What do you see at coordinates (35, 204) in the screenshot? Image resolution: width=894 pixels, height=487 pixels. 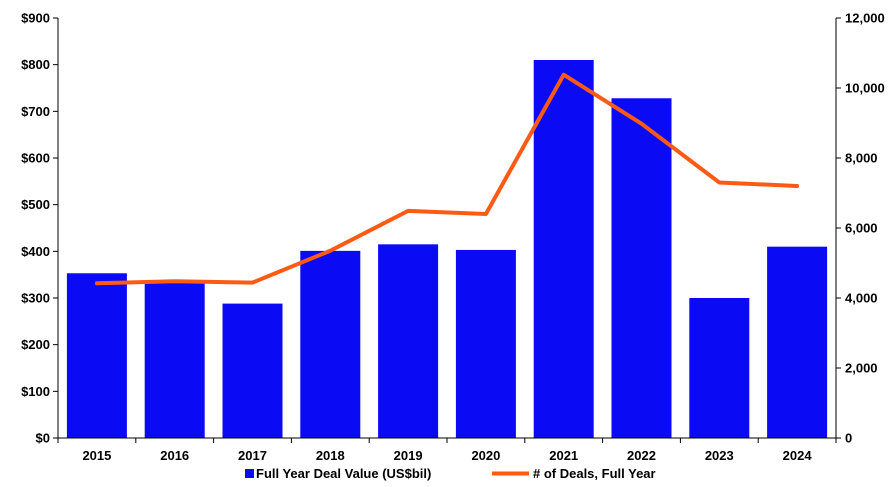 I see `left-tick-label: $500` at bounding box center [35, 204].